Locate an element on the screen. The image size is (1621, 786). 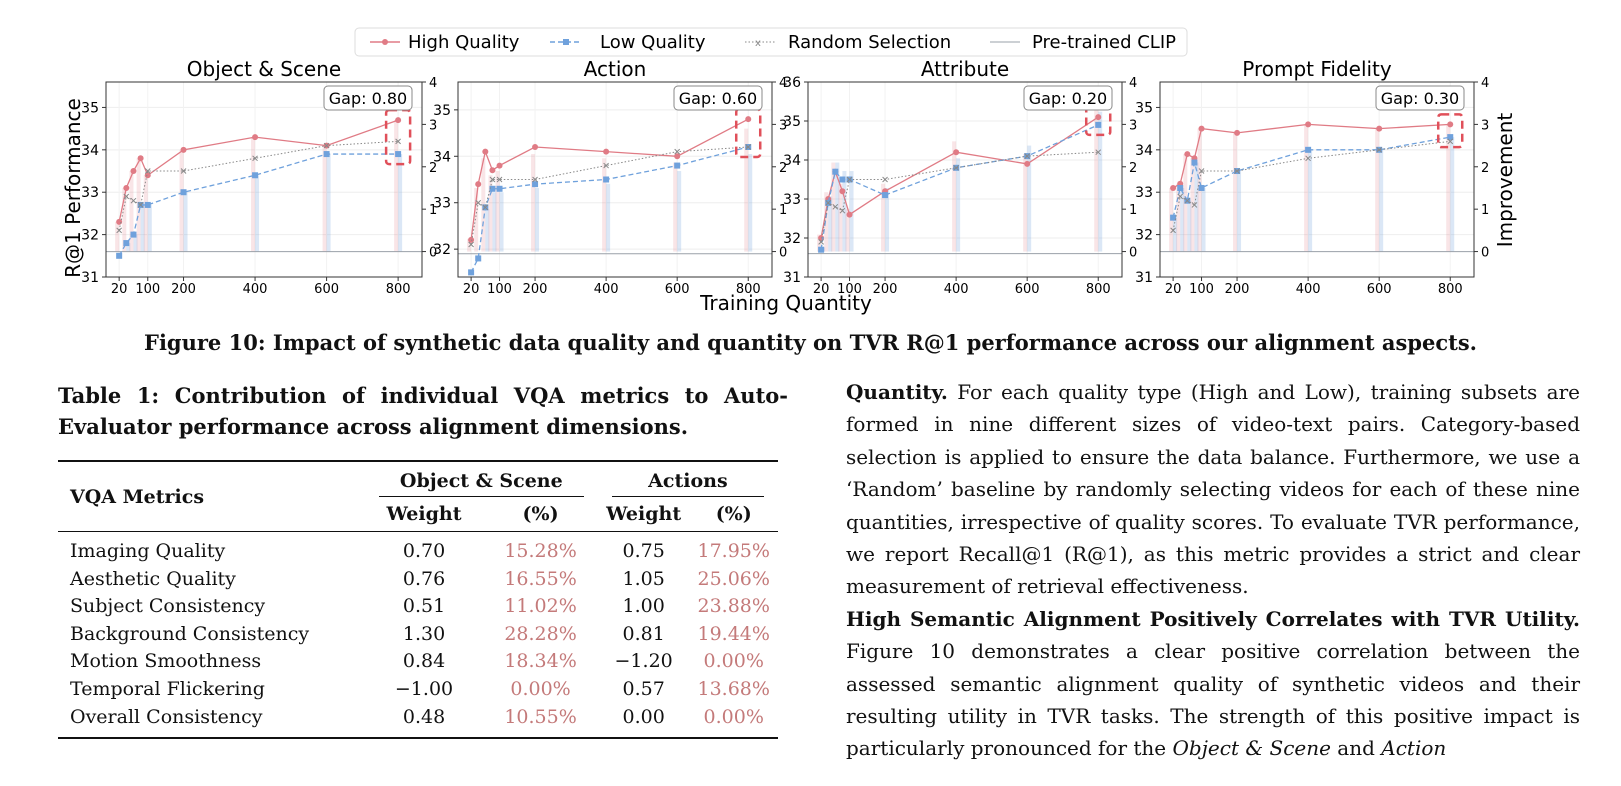
col-weight-2: Weight is located at coordinates (644, 514).